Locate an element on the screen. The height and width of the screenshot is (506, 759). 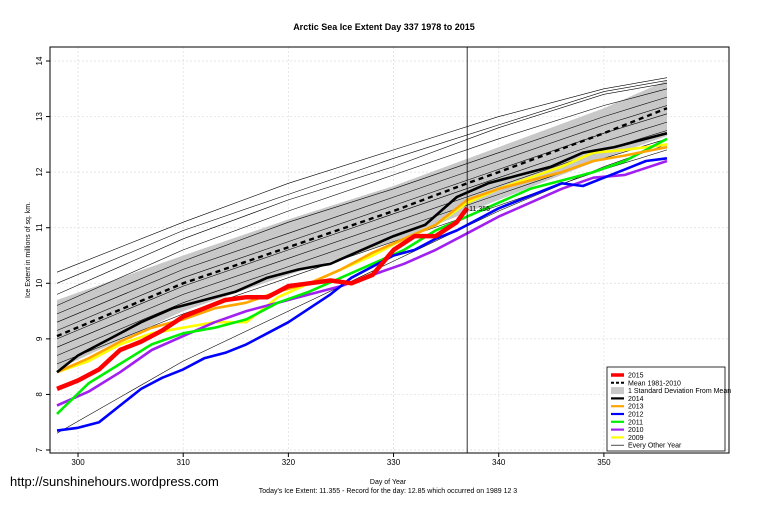
legend-label-2011: 2011 is located at coordinates (635, 422).